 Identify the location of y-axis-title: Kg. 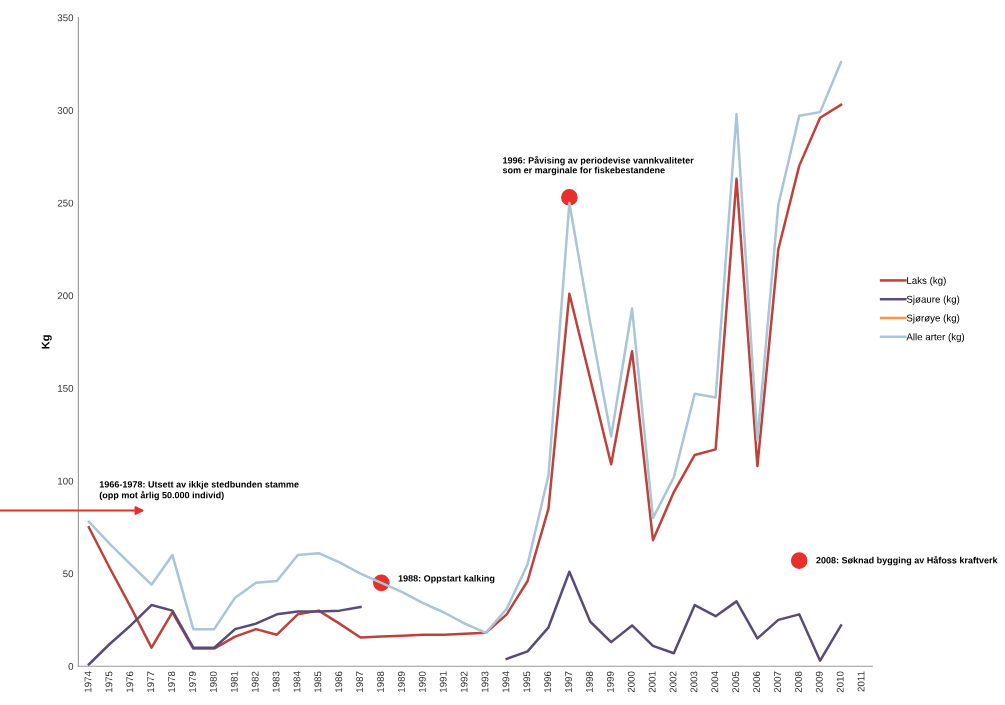
(46, 342).